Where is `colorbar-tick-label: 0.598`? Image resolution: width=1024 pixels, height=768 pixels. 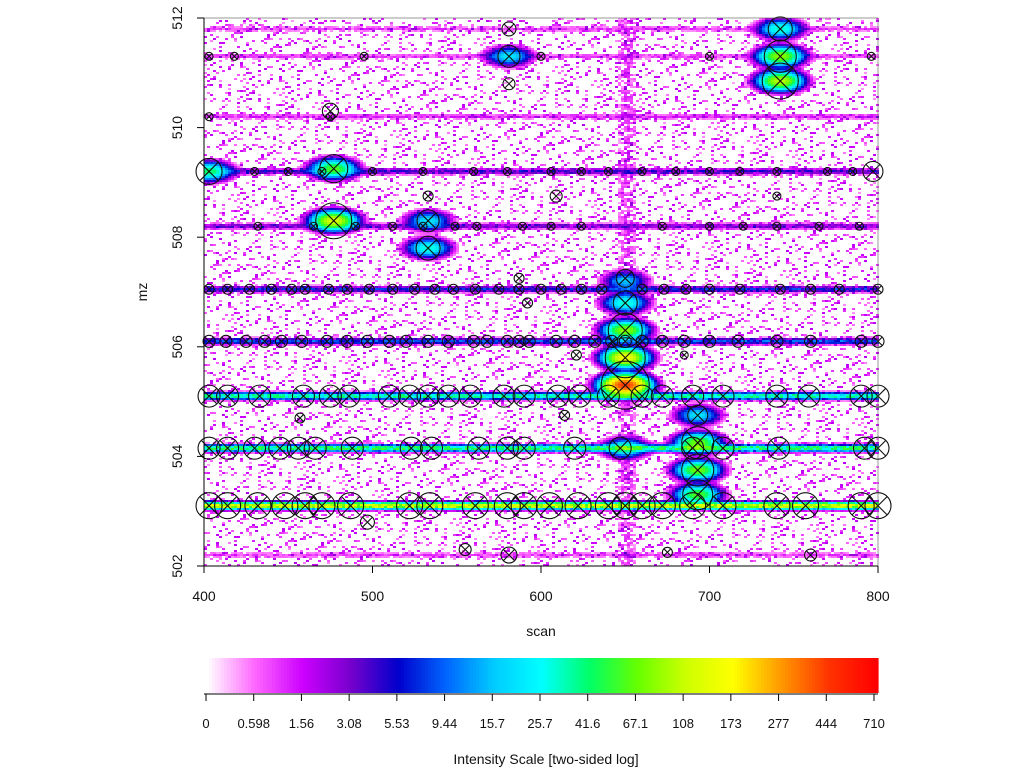 colorbar-tick-label: 0.598 is located at coordinates (253, 723).